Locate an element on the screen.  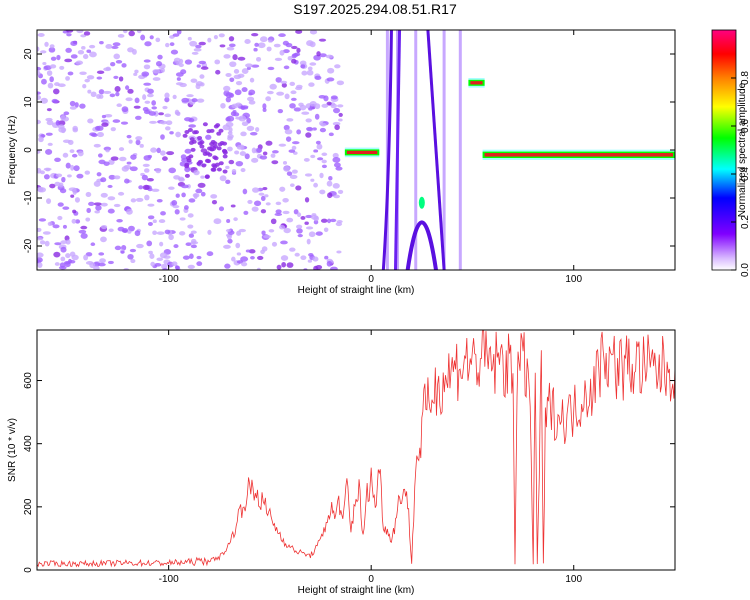
arc-line is located at coordinates (397, 150).